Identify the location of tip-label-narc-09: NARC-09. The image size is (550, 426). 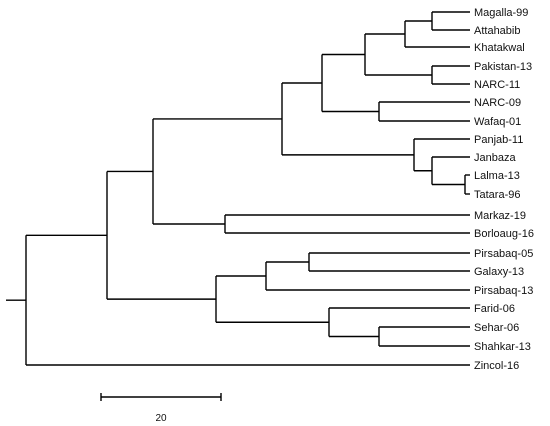
(497, 103).